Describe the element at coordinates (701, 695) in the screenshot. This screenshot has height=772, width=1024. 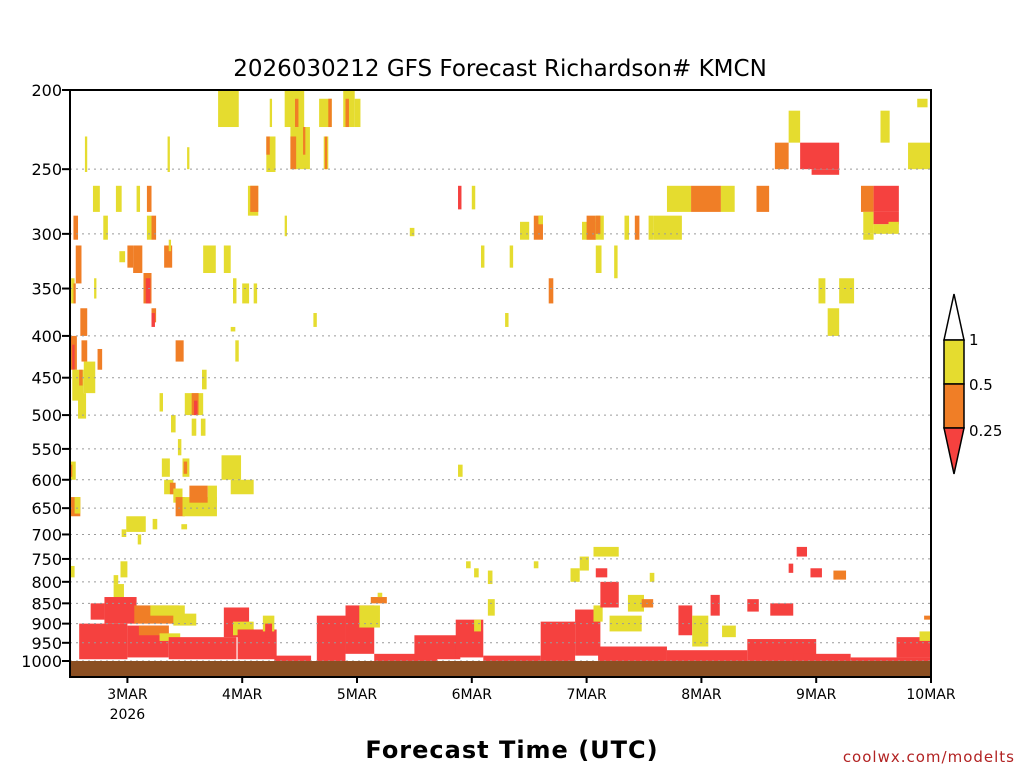
I see `x-tick-label: 8MAR` at that location.